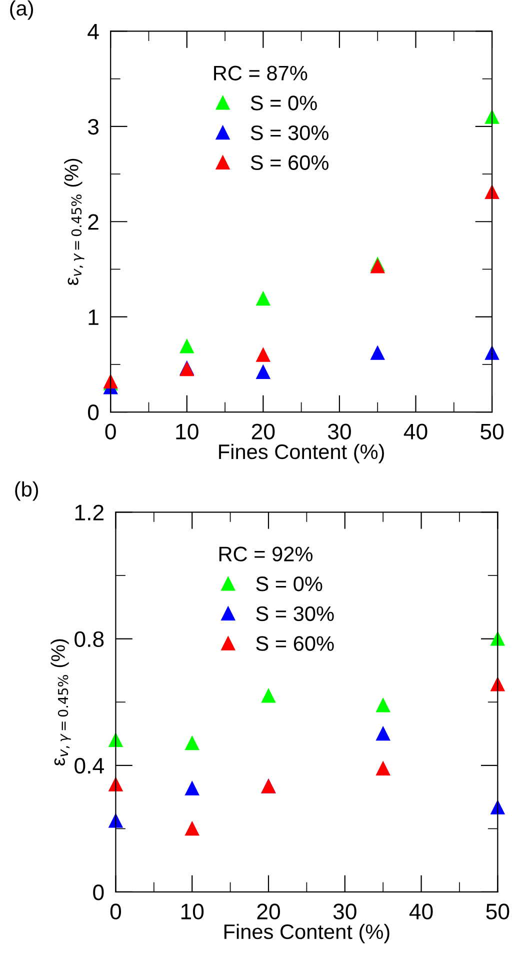  What do you see at coordinates (89, 512) in the screenshot?
I see `y-tick-label: 1.2` at bounding box center [89, 512].